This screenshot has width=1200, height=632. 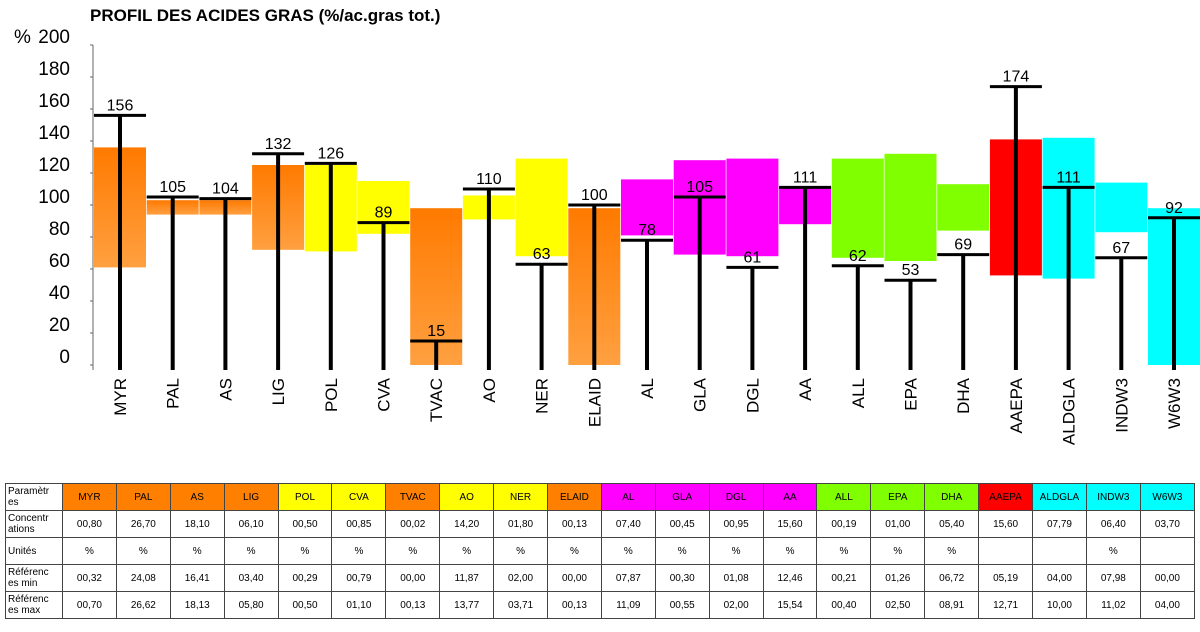 What do you see at coordinates (22, 37) in the screenshot?
I see `y-axis-label: %` at bounding box center [22, 37].